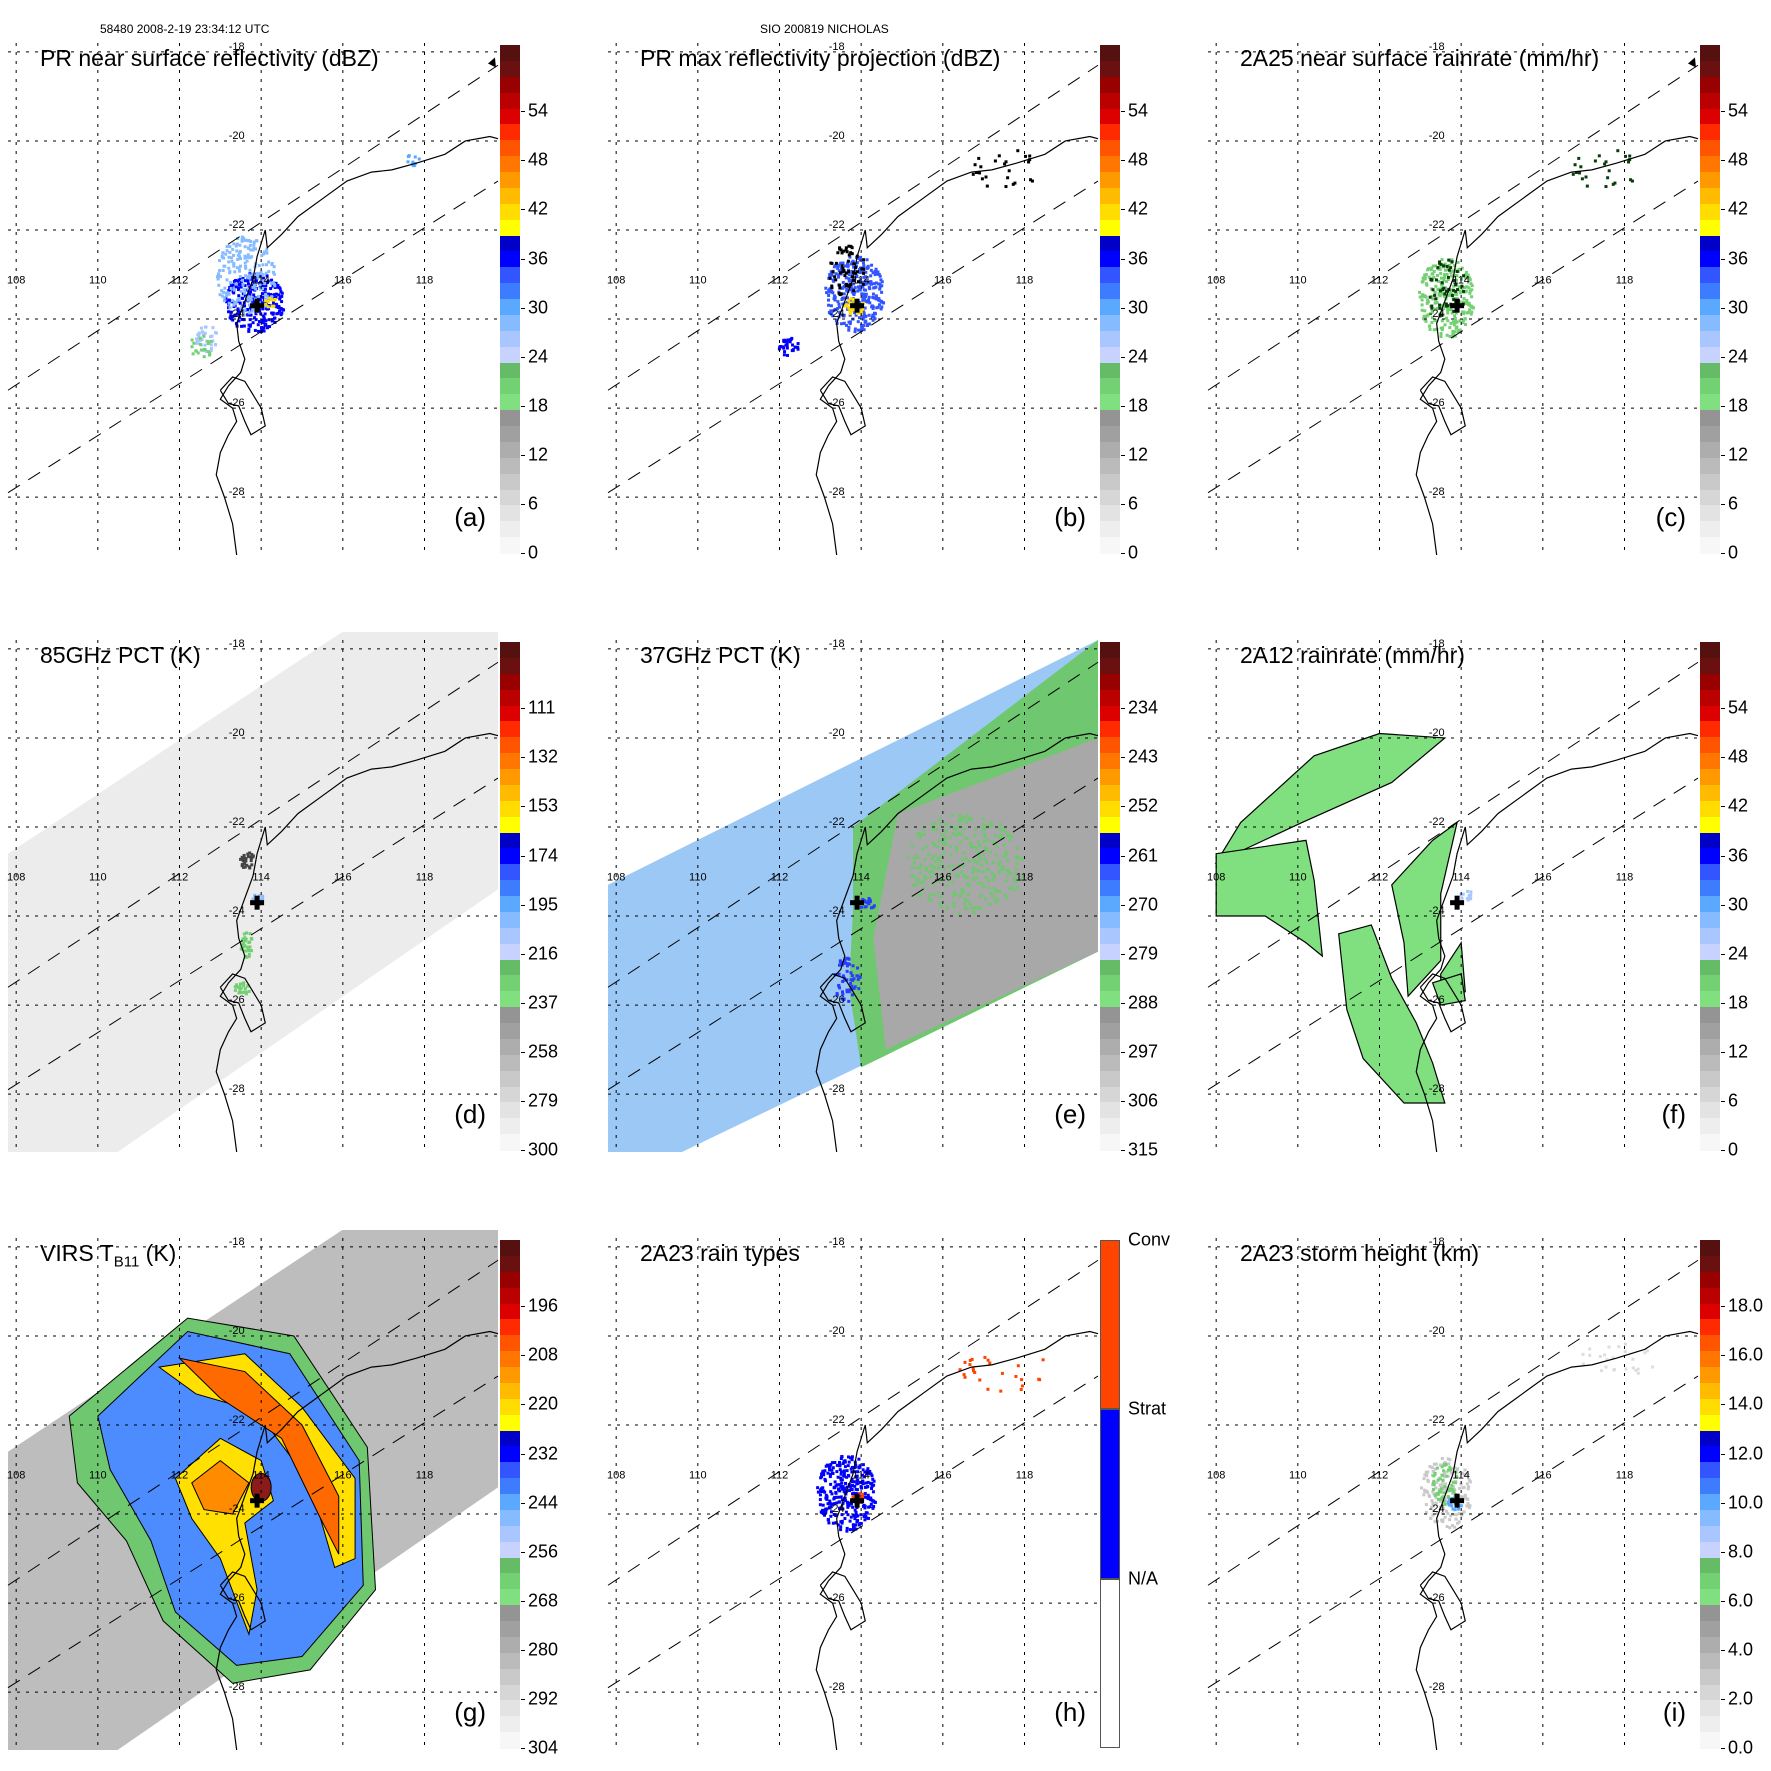  What do you see at coordinates (1738, 756) in the screenshot?
I see `colorbar-label: 48` at bounding box center [1738, 756].